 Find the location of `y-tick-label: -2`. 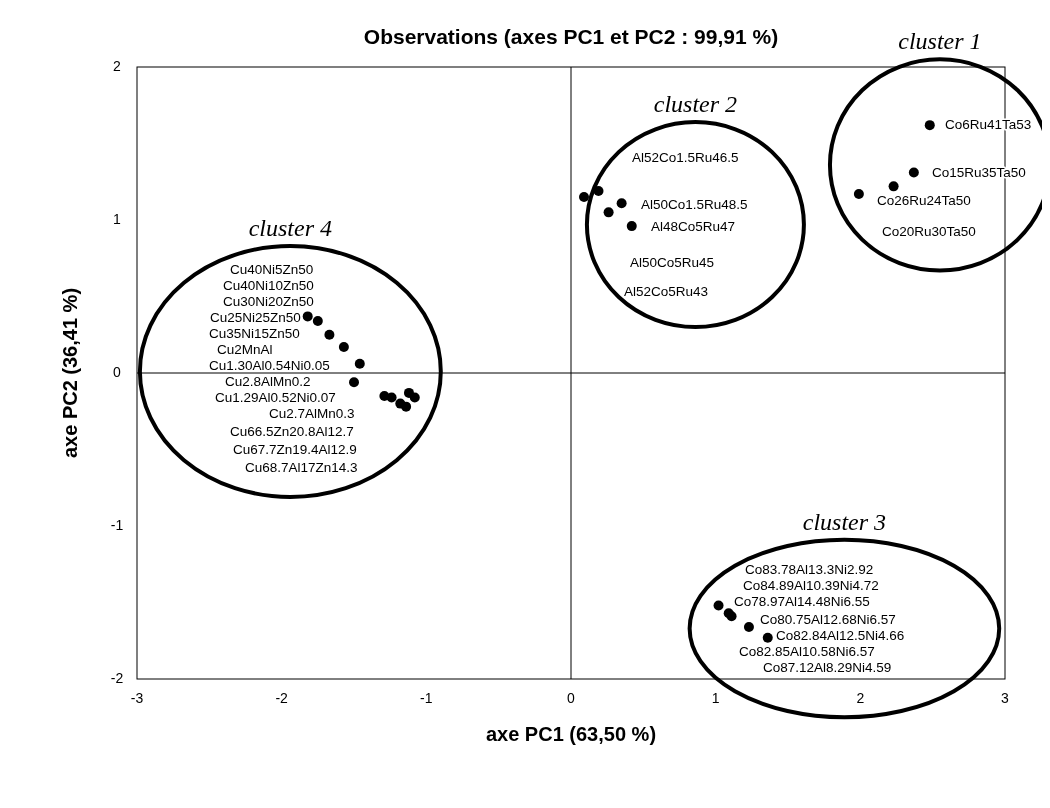

y-tick-label: -2 is located at coordinates (117, 677).